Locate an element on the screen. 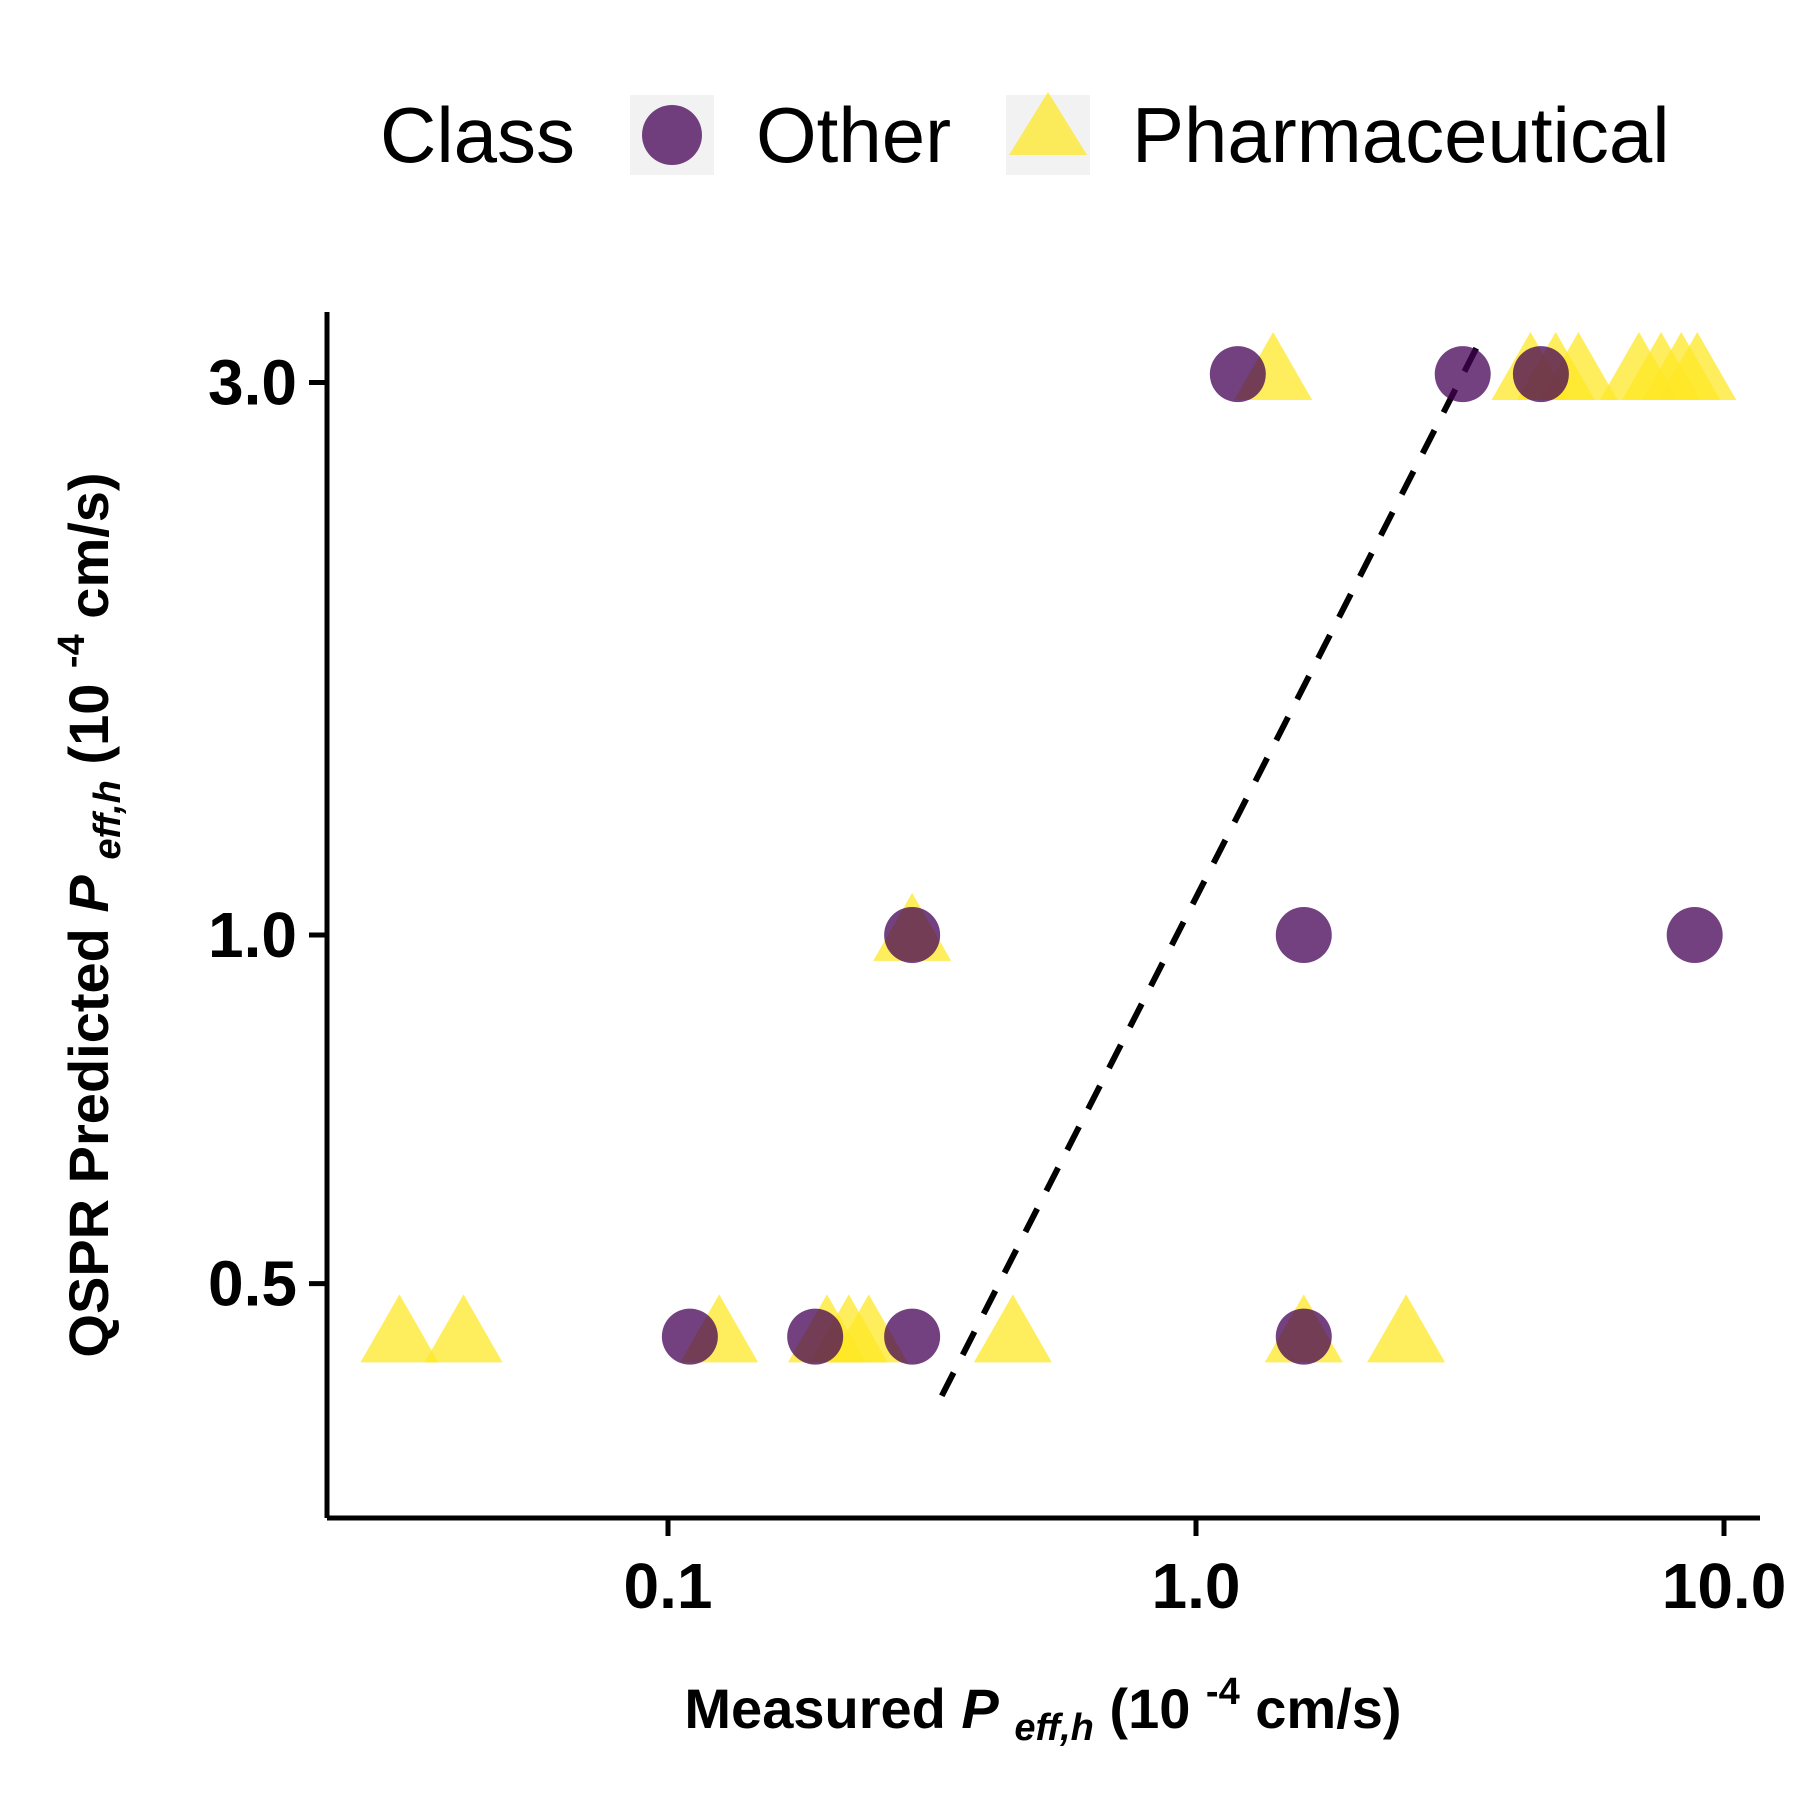  x-axis-title-var: P is located at coordinates (980, 1708).